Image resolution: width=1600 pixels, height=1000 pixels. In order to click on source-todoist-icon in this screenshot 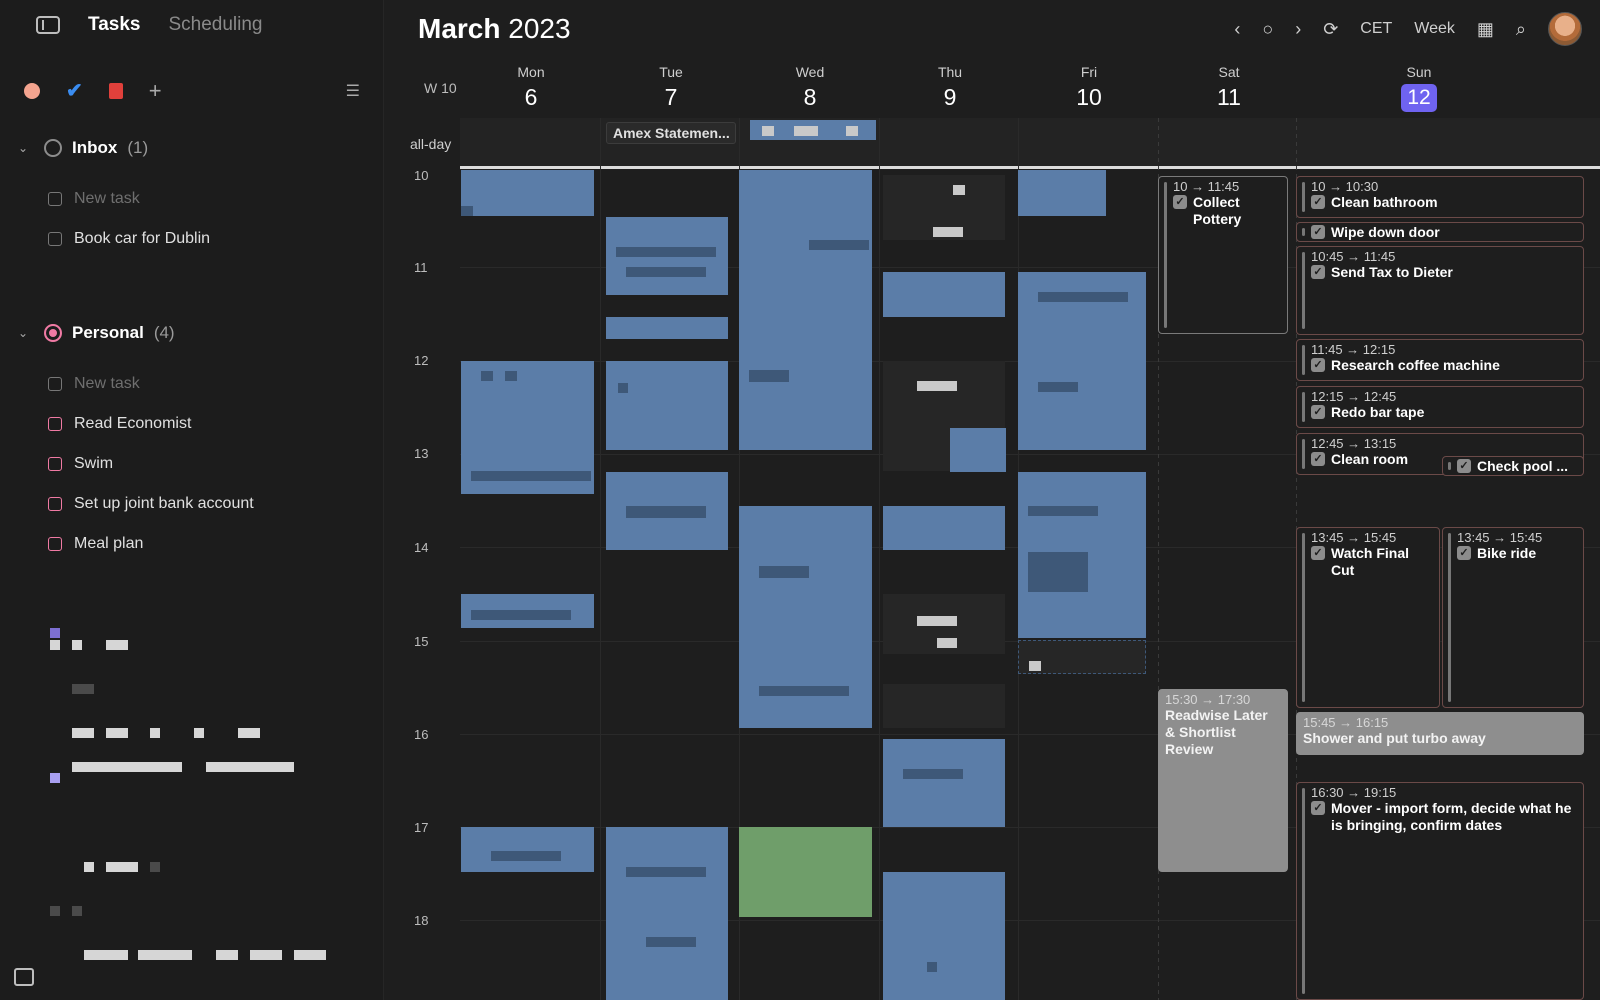, I will do `click(115, 90)`.